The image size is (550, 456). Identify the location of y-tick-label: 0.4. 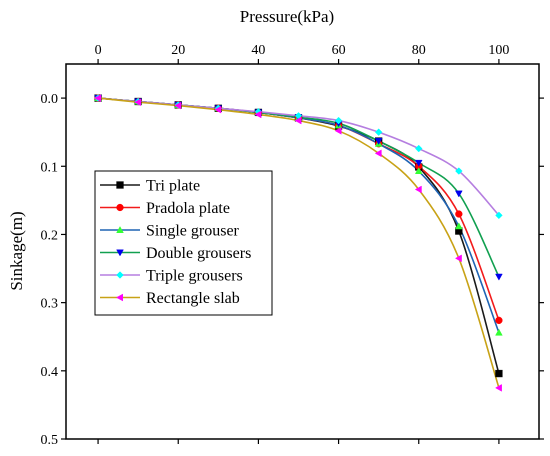
(50, 372).